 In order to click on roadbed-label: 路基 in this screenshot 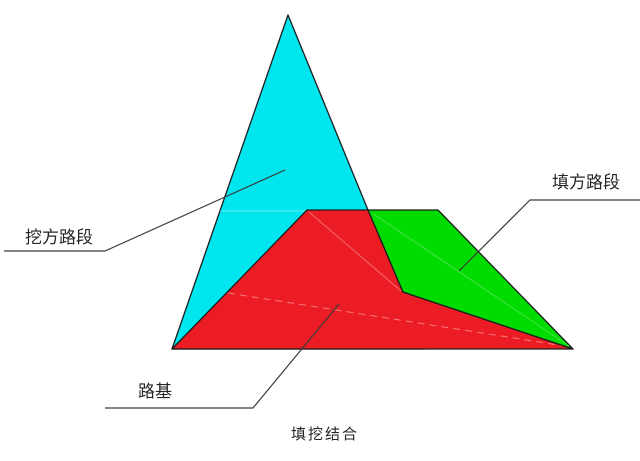, I will do `click(155, 391)`.